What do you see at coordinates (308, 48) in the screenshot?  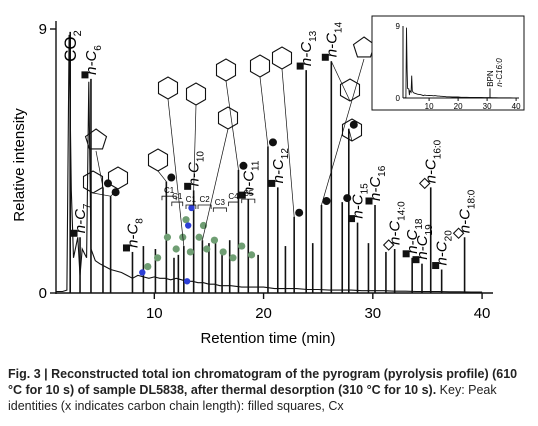 I see `peak-label: n-C13` at bounding box center [308, 48].